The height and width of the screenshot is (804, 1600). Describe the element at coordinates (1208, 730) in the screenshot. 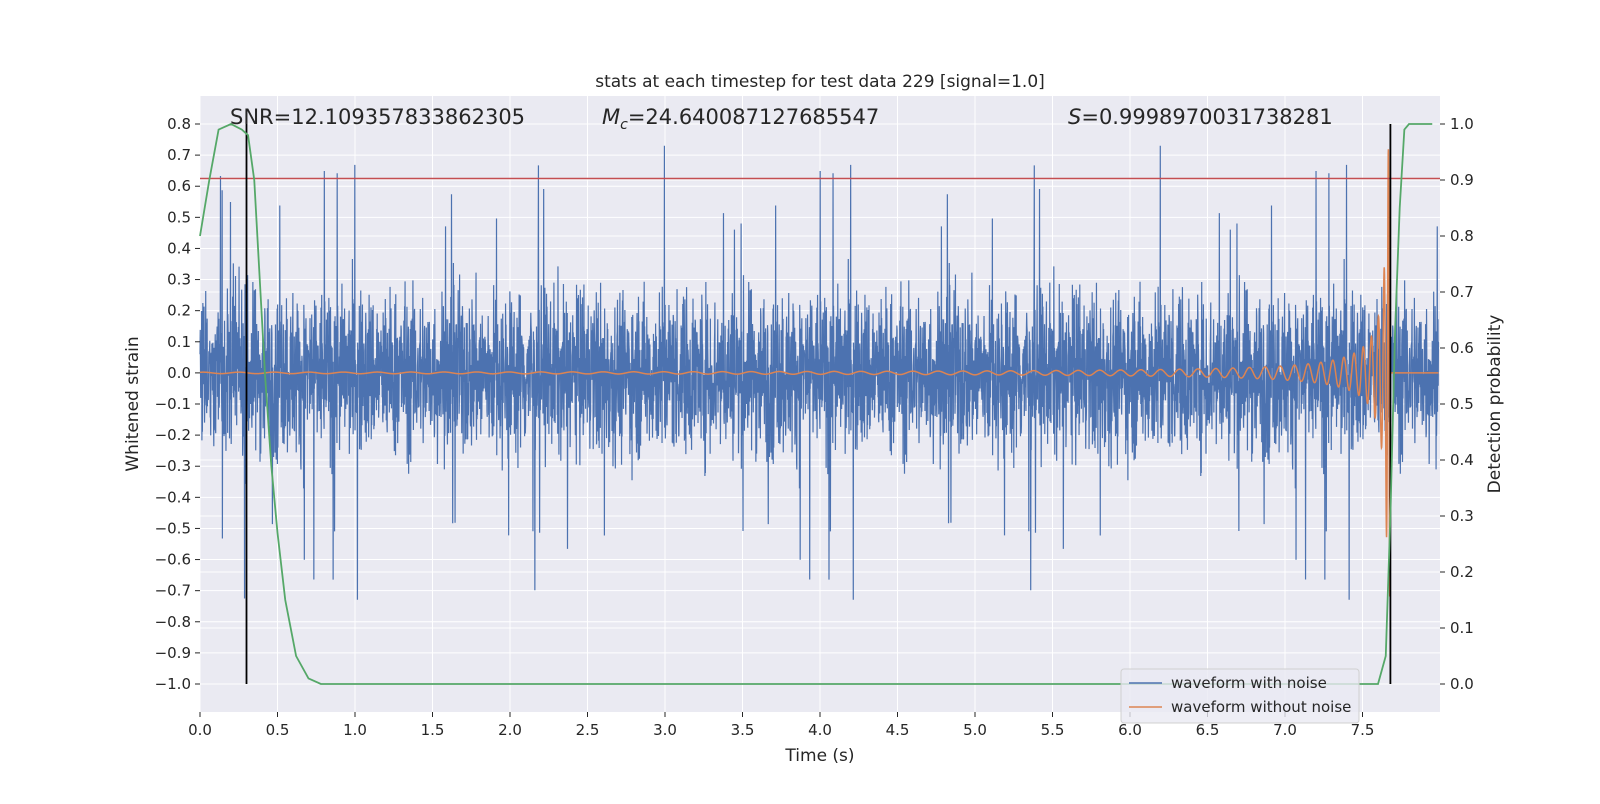

I see `x-tick-label: 6.5` at that location.